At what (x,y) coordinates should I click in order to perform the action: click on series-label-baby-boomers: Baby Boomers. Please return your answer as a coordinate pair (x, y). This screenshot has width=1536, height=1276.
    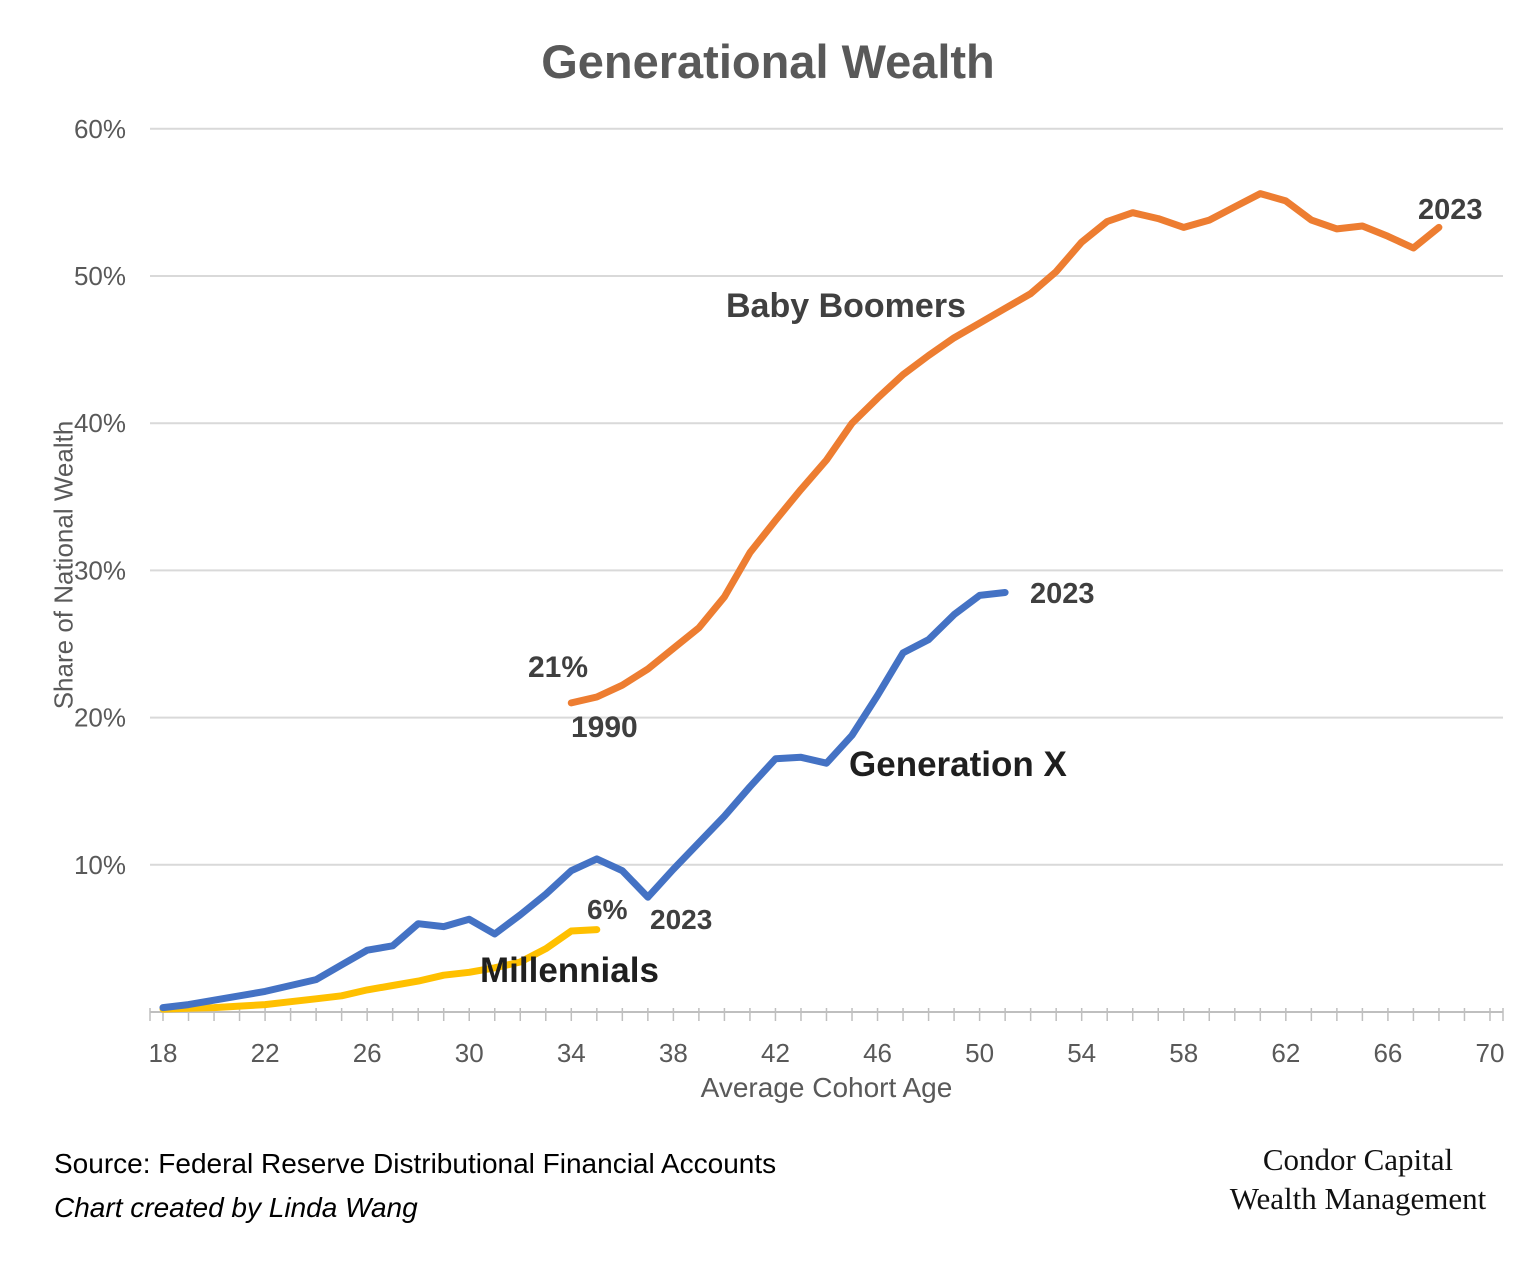
    Looking at the image, I should click on (846, 306).